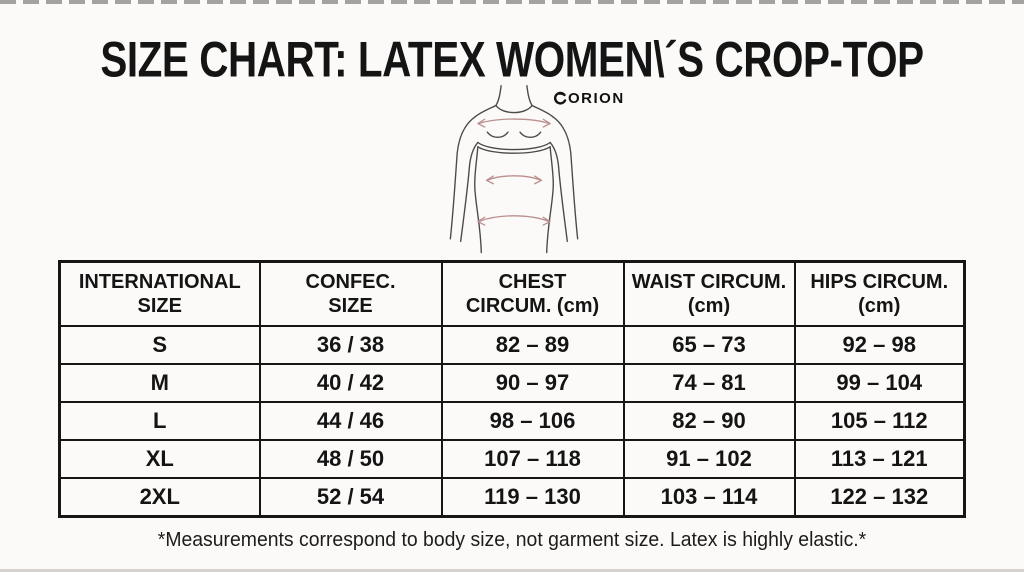  What do you see at coordinates (879, 459) in the screenshot?
I see `cell-hips: 113 – 121` at bounding box center [879, 459].